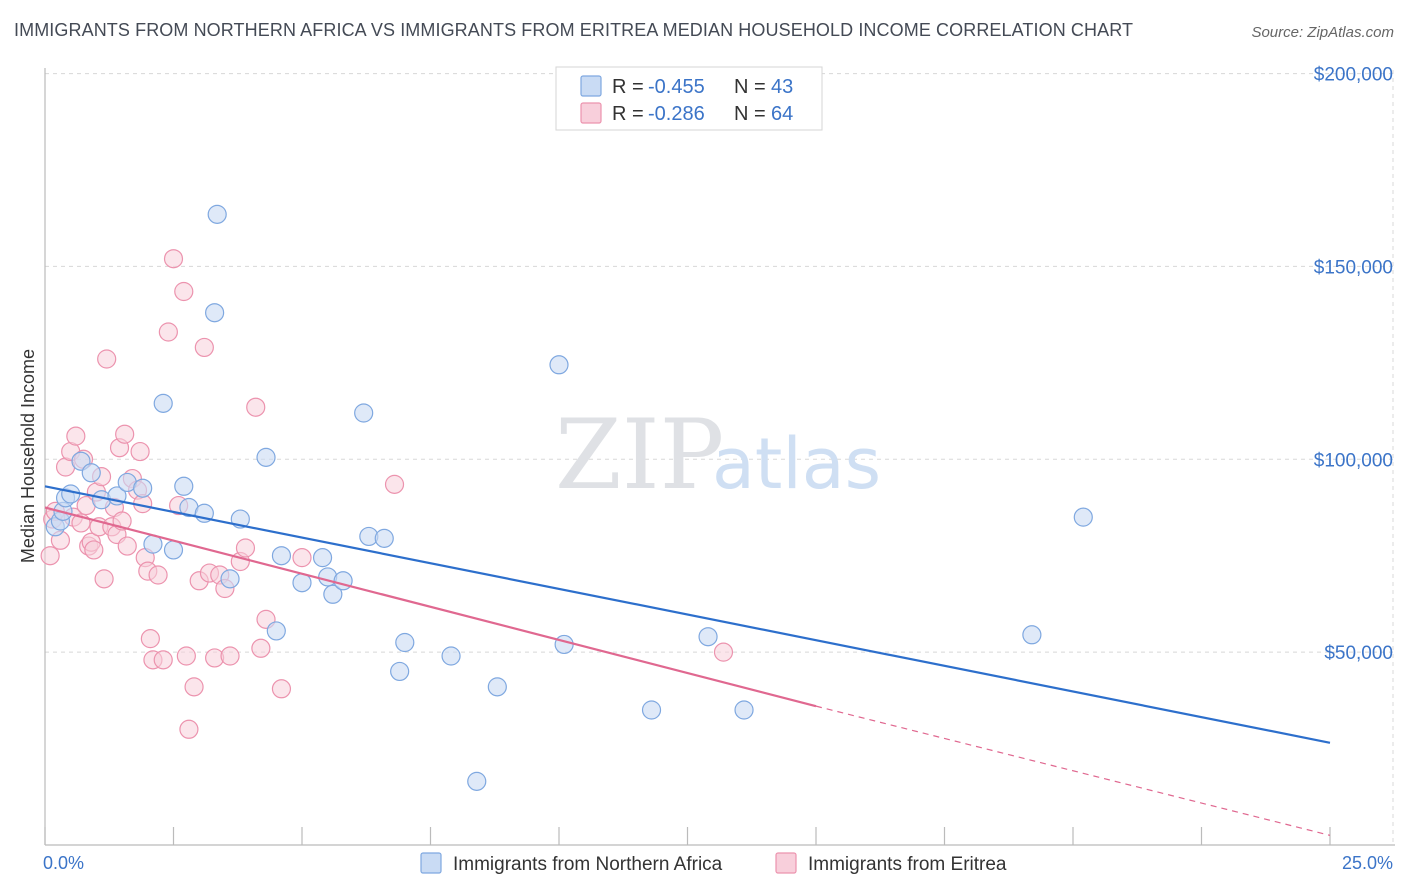 This screenshot has height=892, width=1406. What do you see at coordinates (1353, 267) in the screenshot?
I see `y-tick-label-2: $150,000` at bounding box center [1353, 267].